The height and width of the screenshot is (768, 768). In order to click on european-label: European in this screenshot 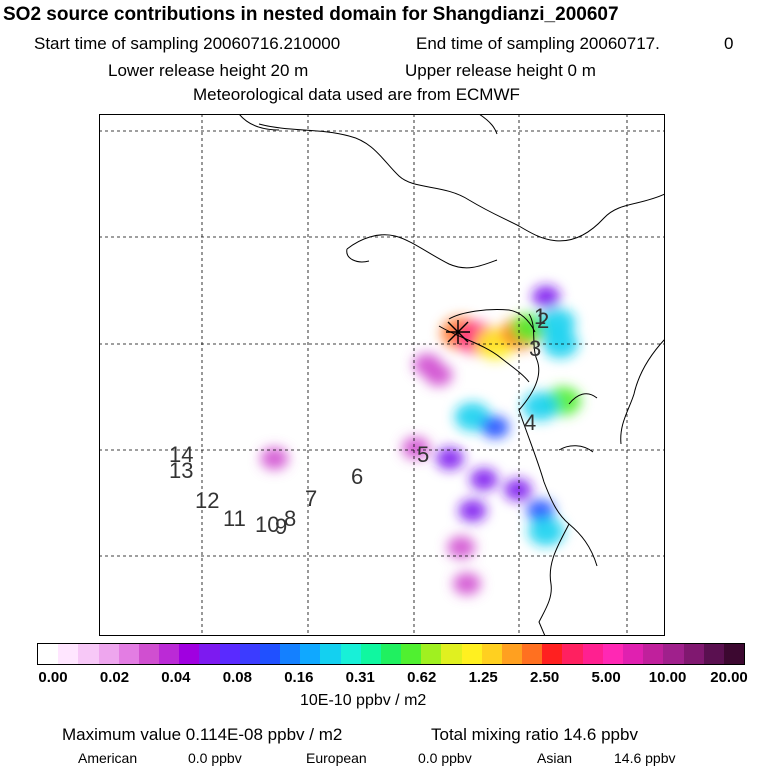, I will do `click(336, 758)`.